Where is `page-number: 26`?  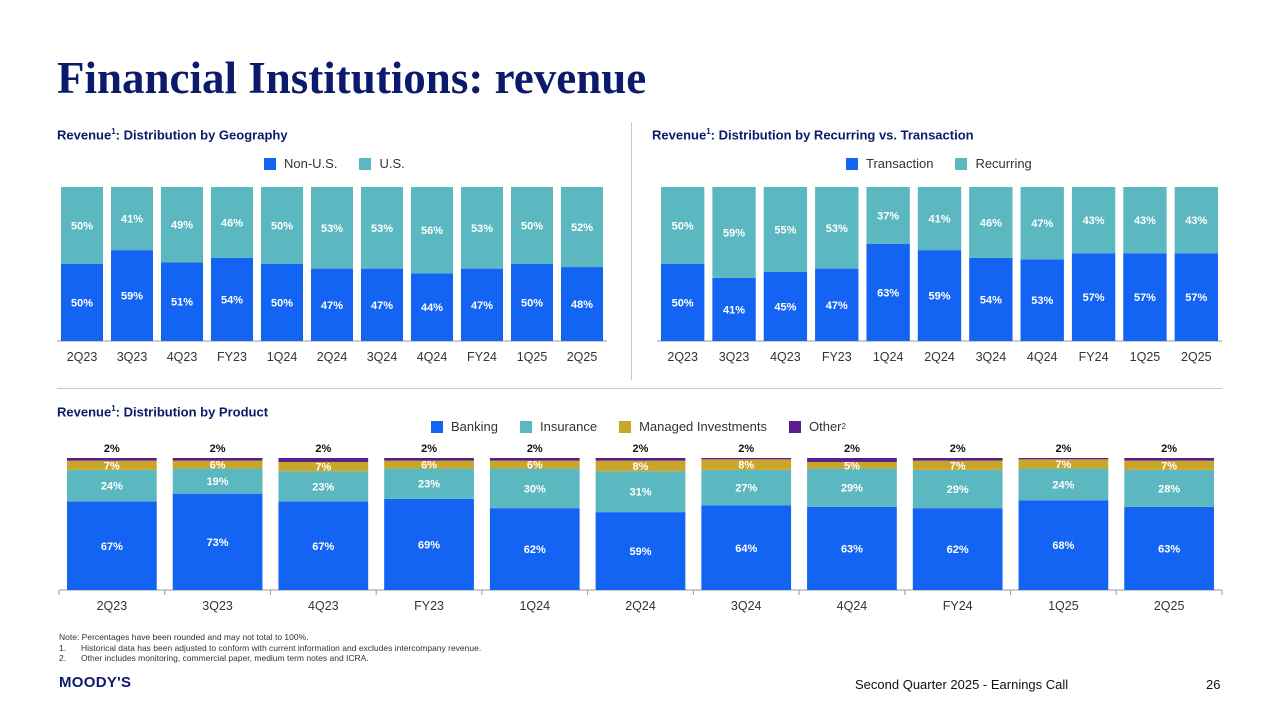 page-number: 26 is located at coordinates (1213, 684).